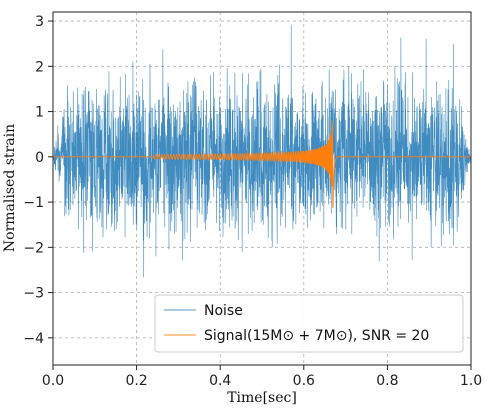 The image size is (500, 408). I want to click on legend-box, so click(309, 323).